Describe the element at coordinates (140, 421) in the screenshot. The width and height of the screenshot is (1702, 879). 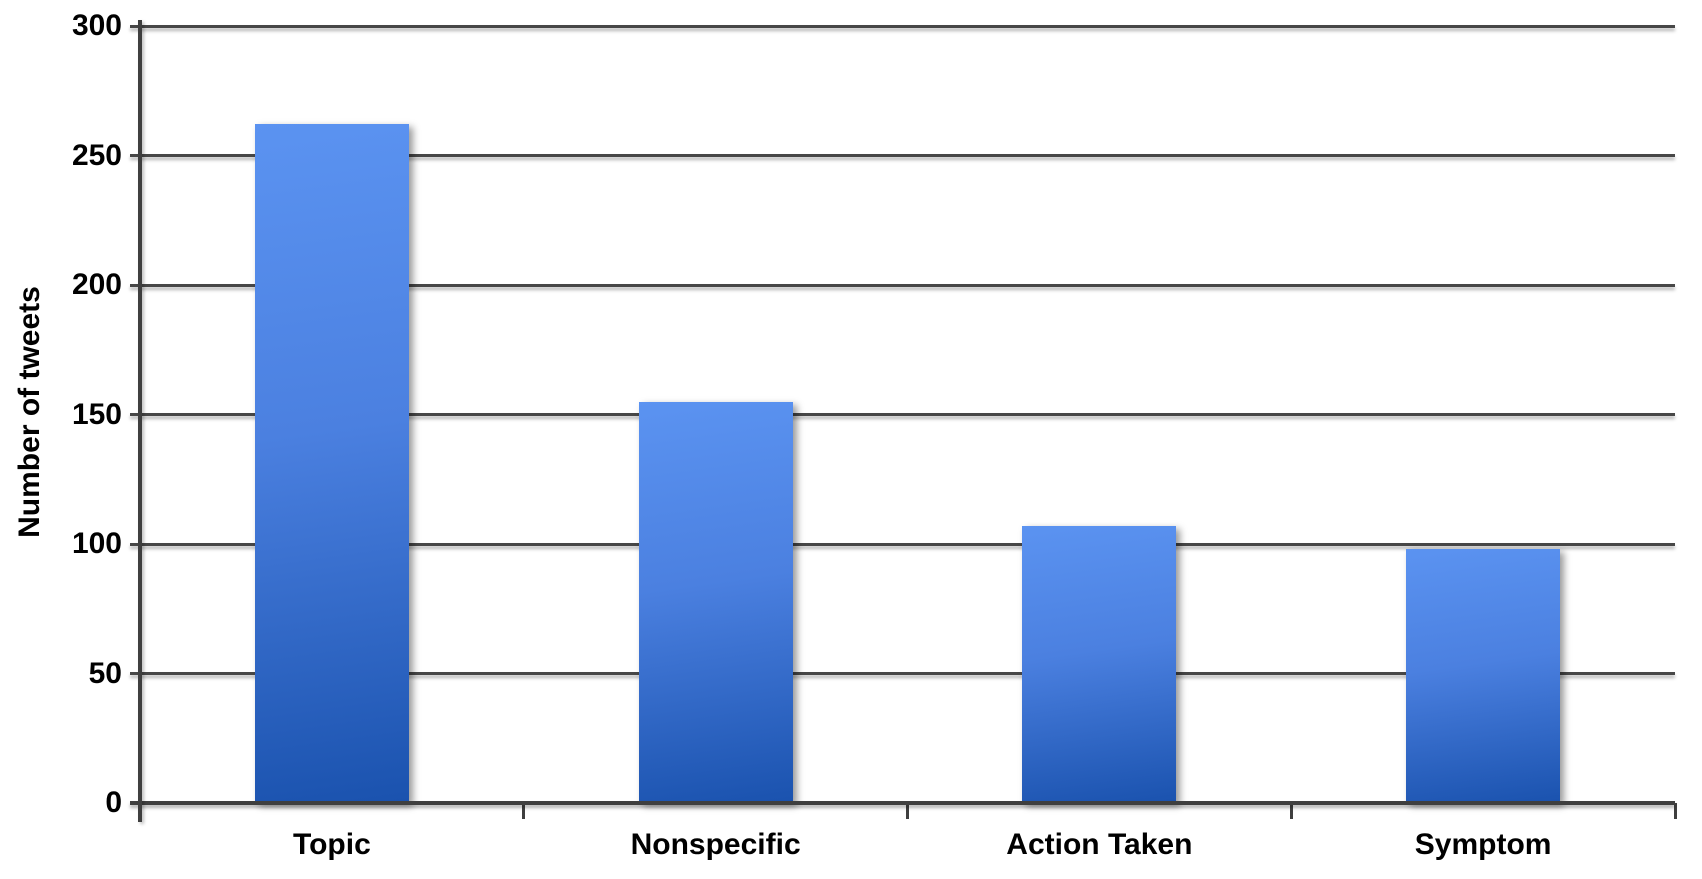
I see `y-axis-line` at that location.